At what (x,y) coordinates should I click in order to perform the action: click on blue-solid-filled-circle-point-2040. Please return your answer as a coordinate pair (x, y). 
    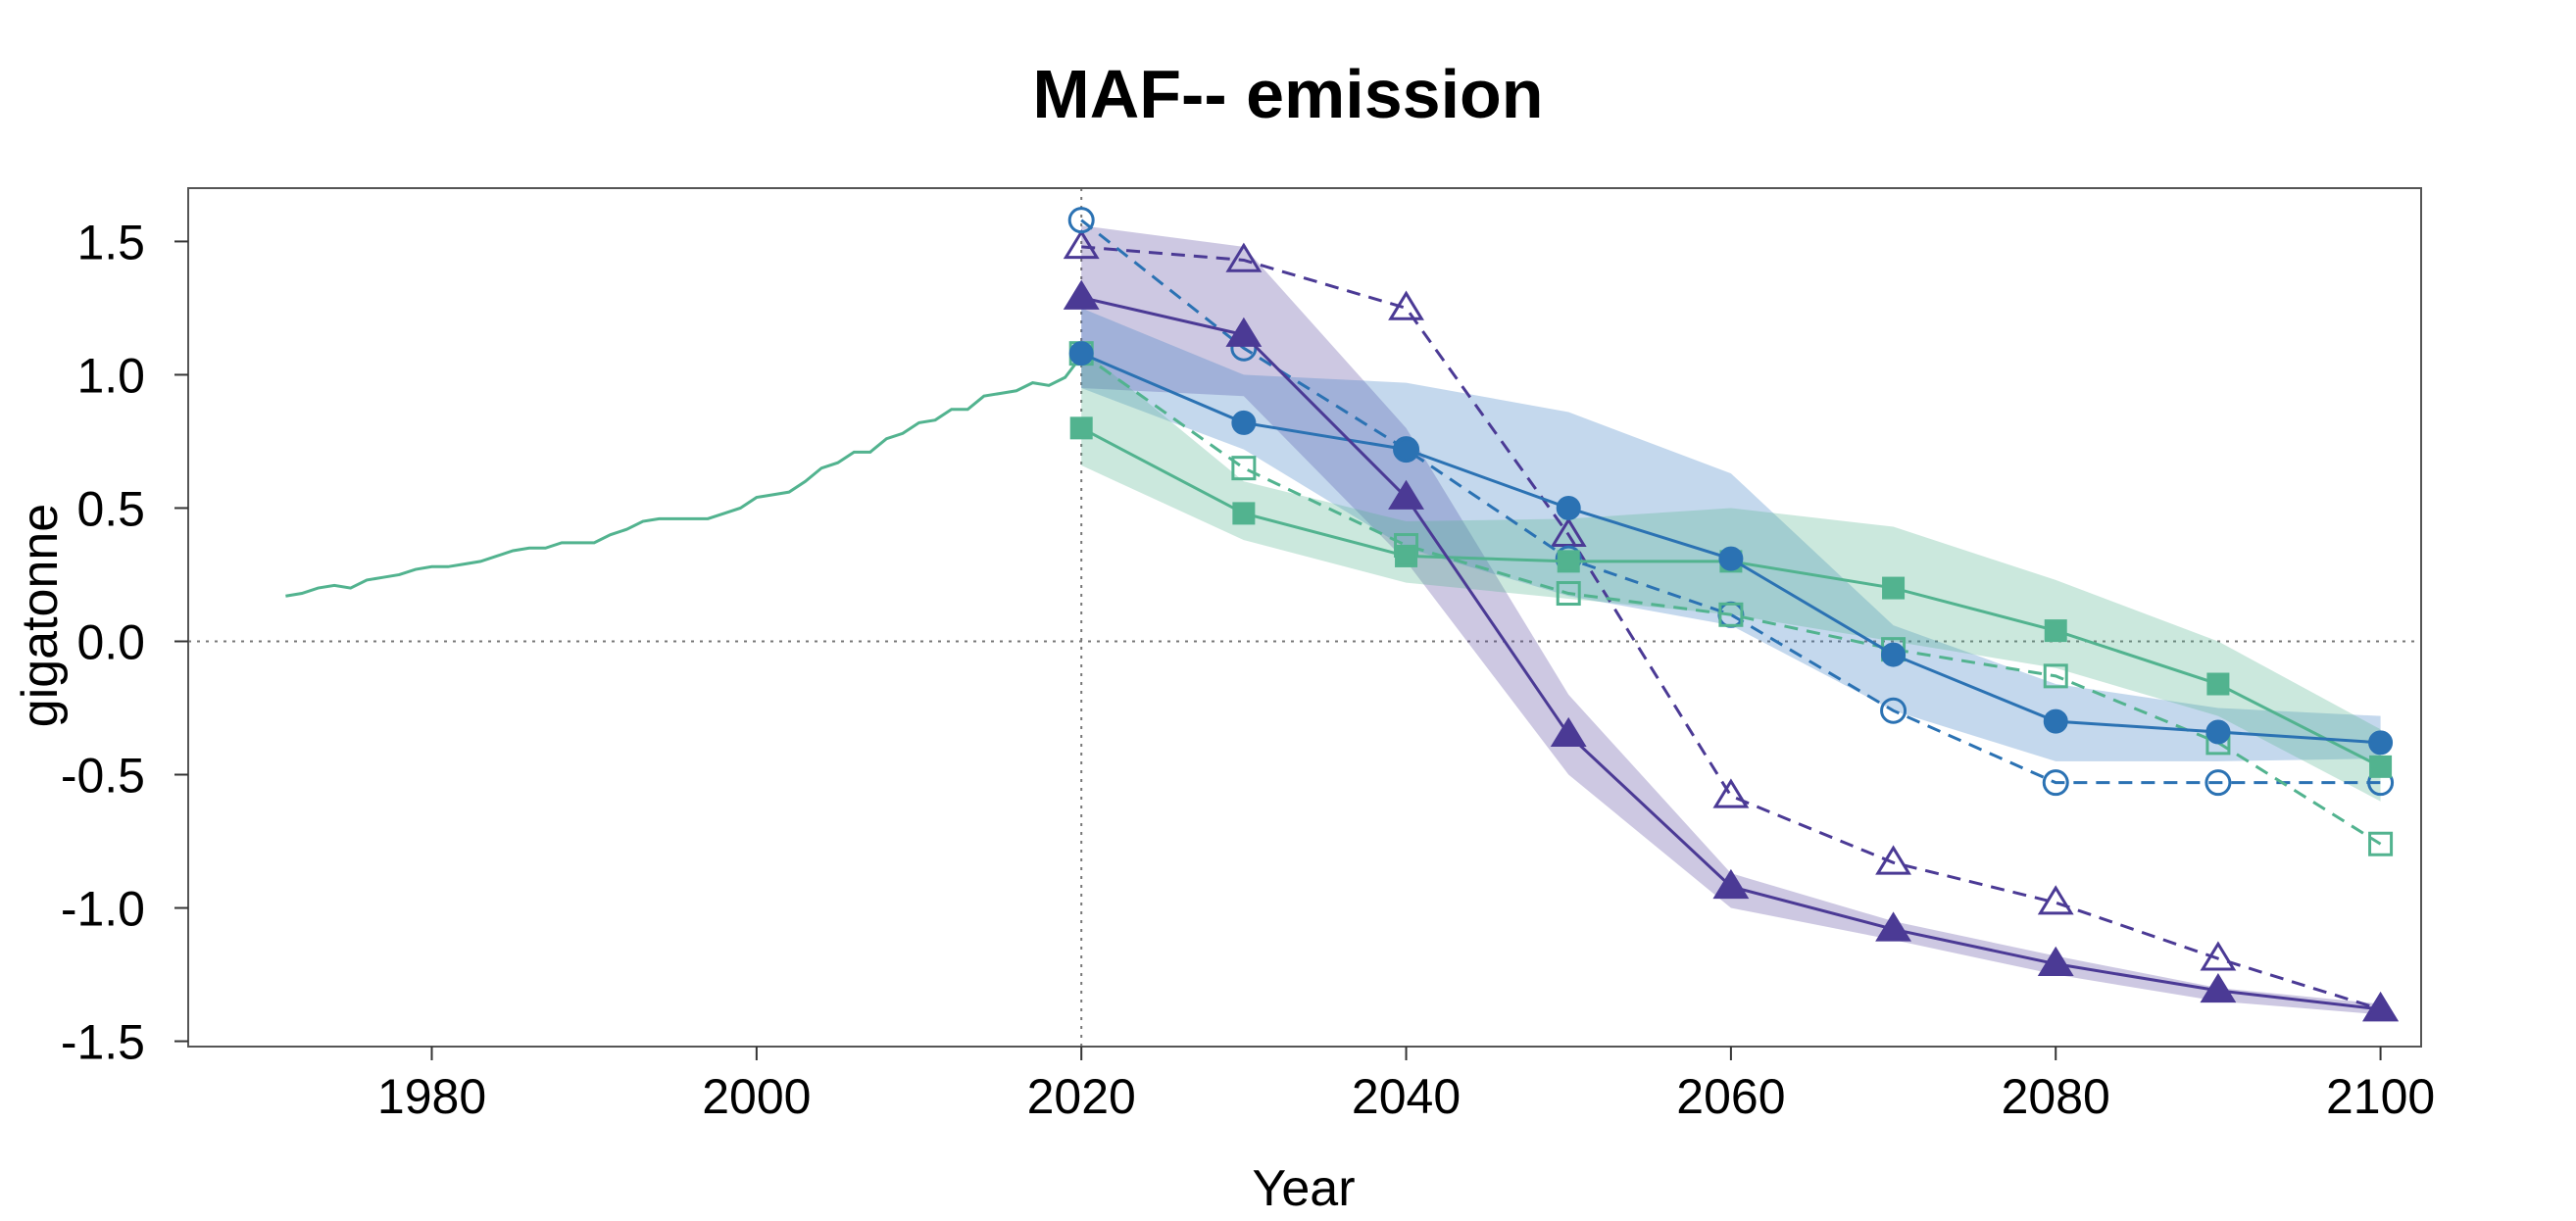
    Looking at the image, I should click on (1406, 450).